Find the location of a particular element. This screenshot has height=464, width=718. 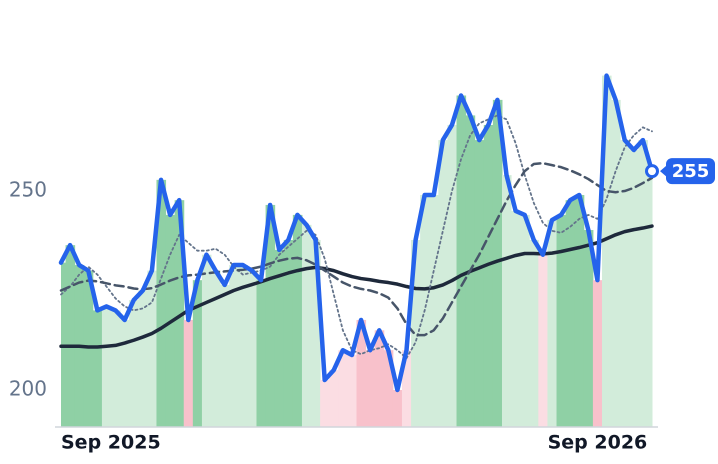

x-tick-label: Sep 2025 is located at coordinates (111, 443).